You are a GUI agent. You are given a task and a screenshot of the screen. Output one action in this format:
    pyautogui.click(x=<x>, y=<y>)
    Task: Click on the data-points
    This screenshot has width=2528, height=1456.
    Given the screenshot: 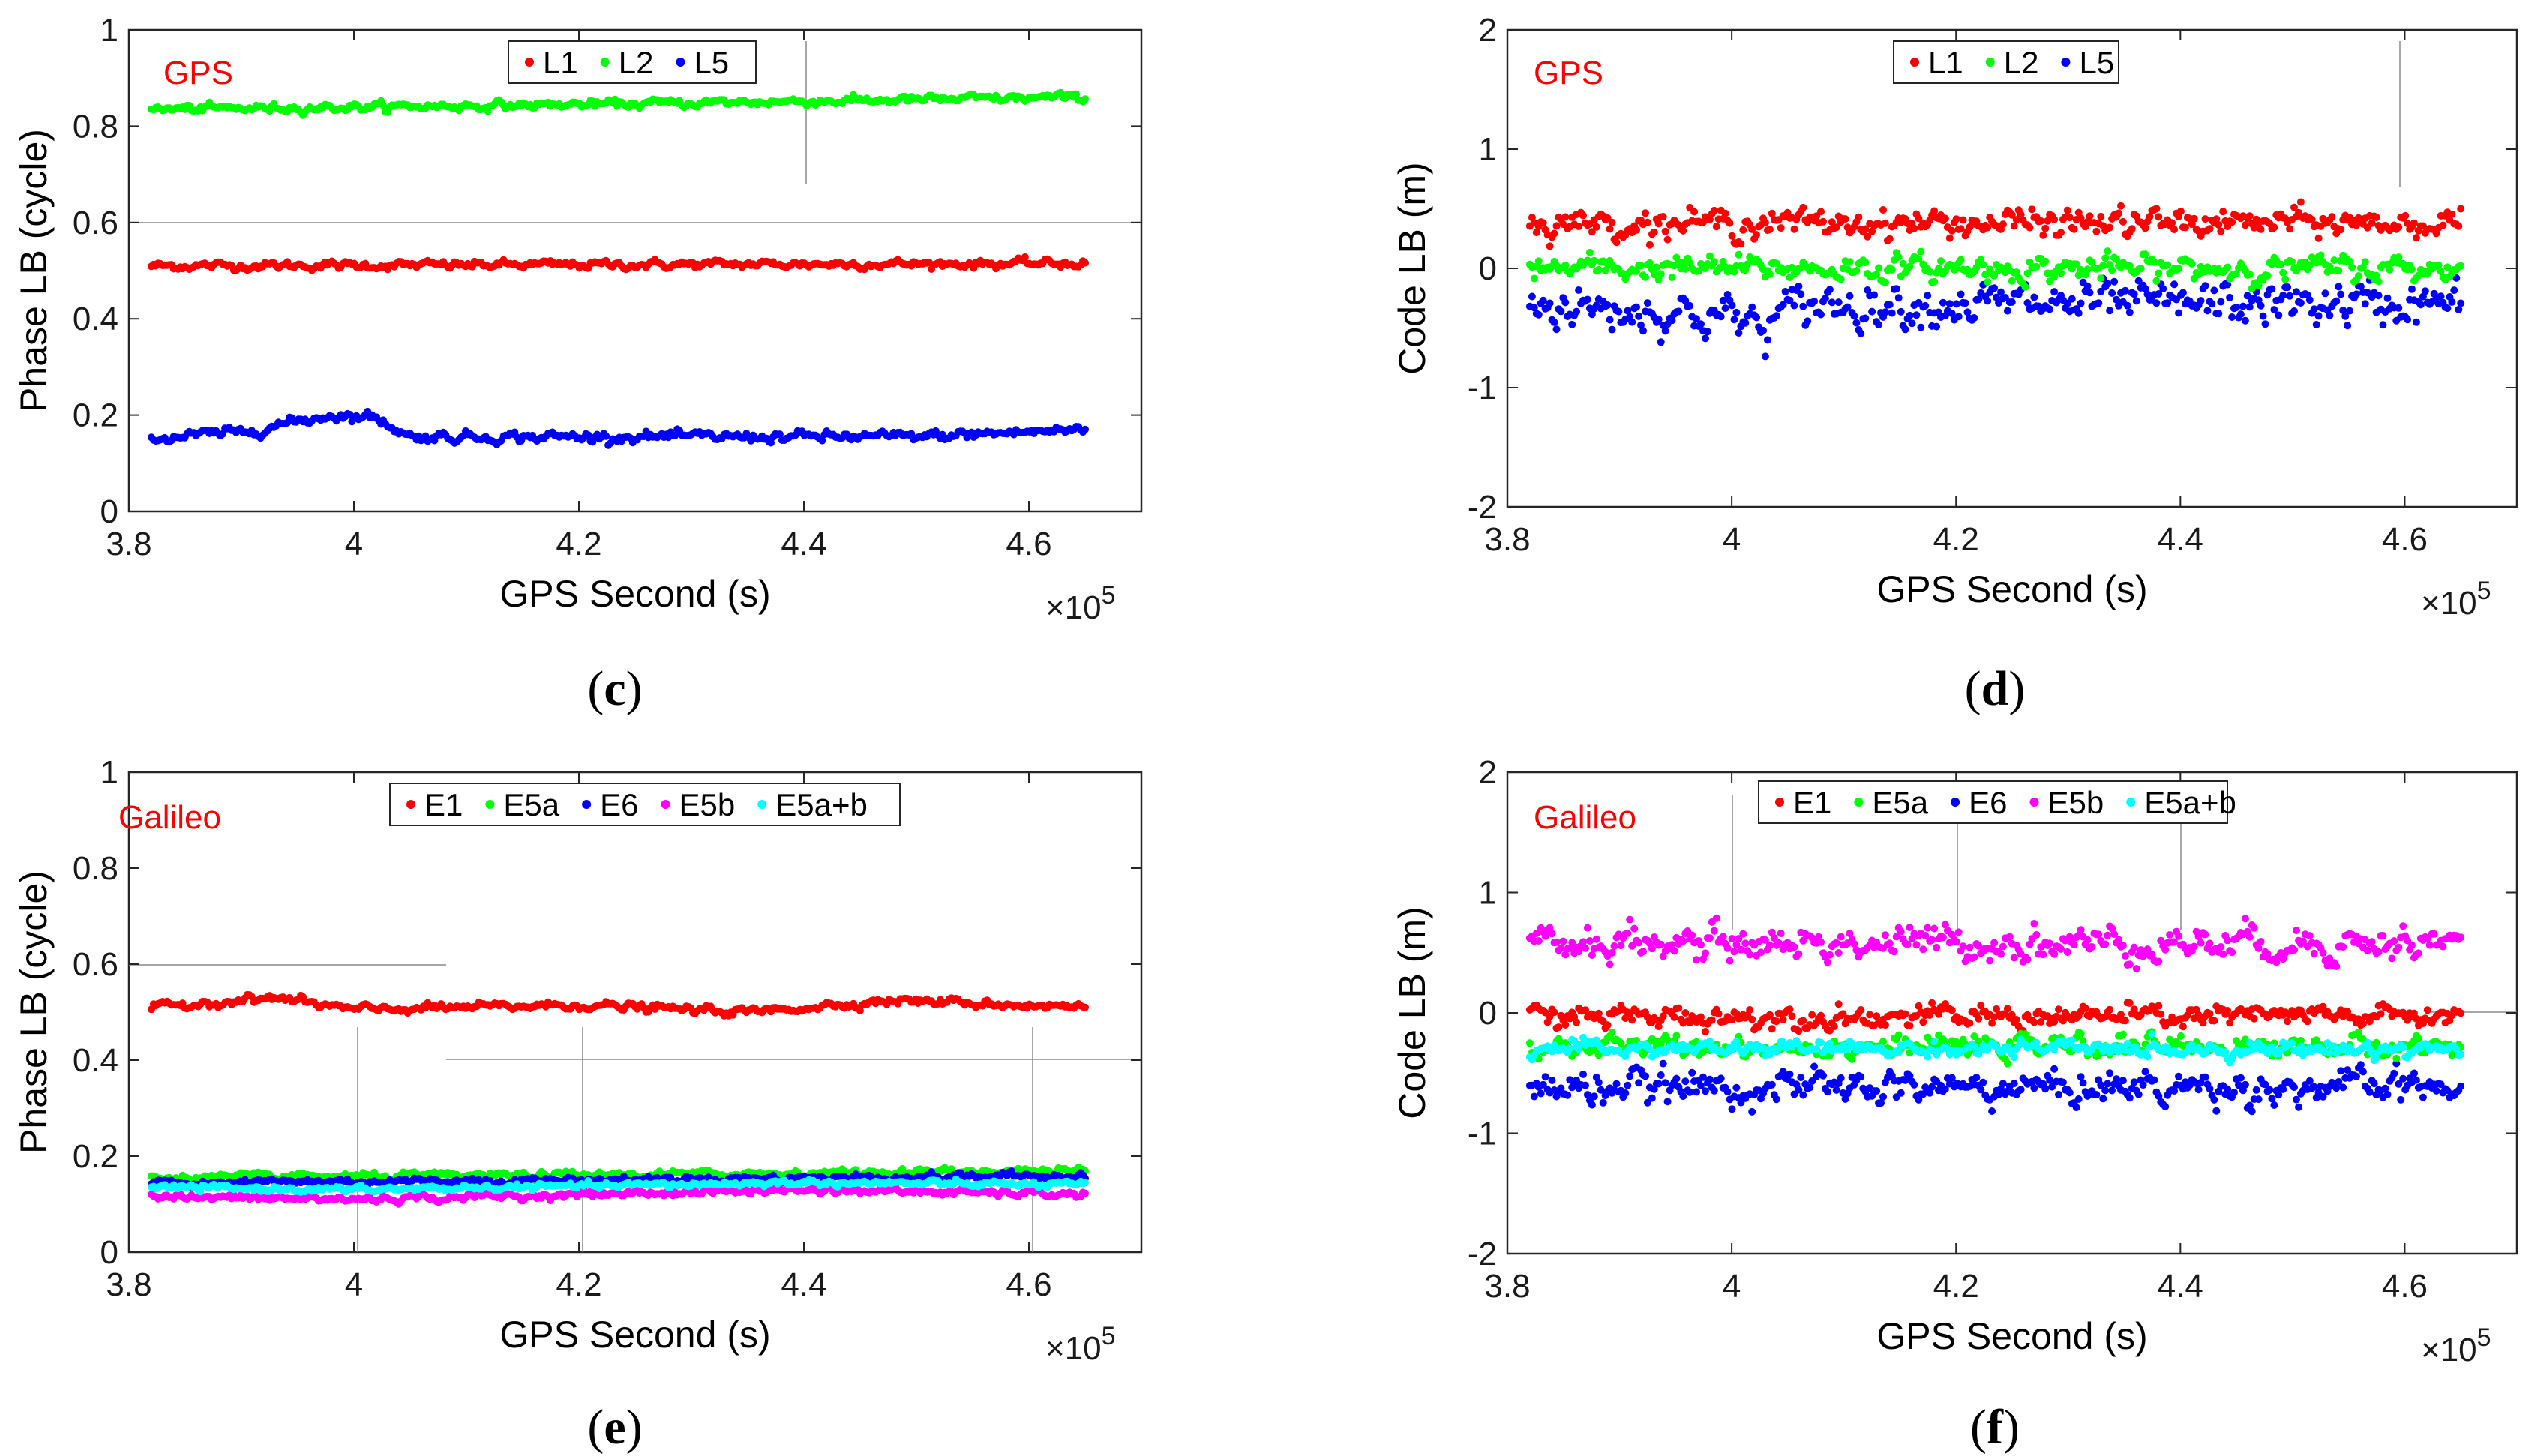 What is the action you would take?
    pyautogui.click(x=618, y=268)
    